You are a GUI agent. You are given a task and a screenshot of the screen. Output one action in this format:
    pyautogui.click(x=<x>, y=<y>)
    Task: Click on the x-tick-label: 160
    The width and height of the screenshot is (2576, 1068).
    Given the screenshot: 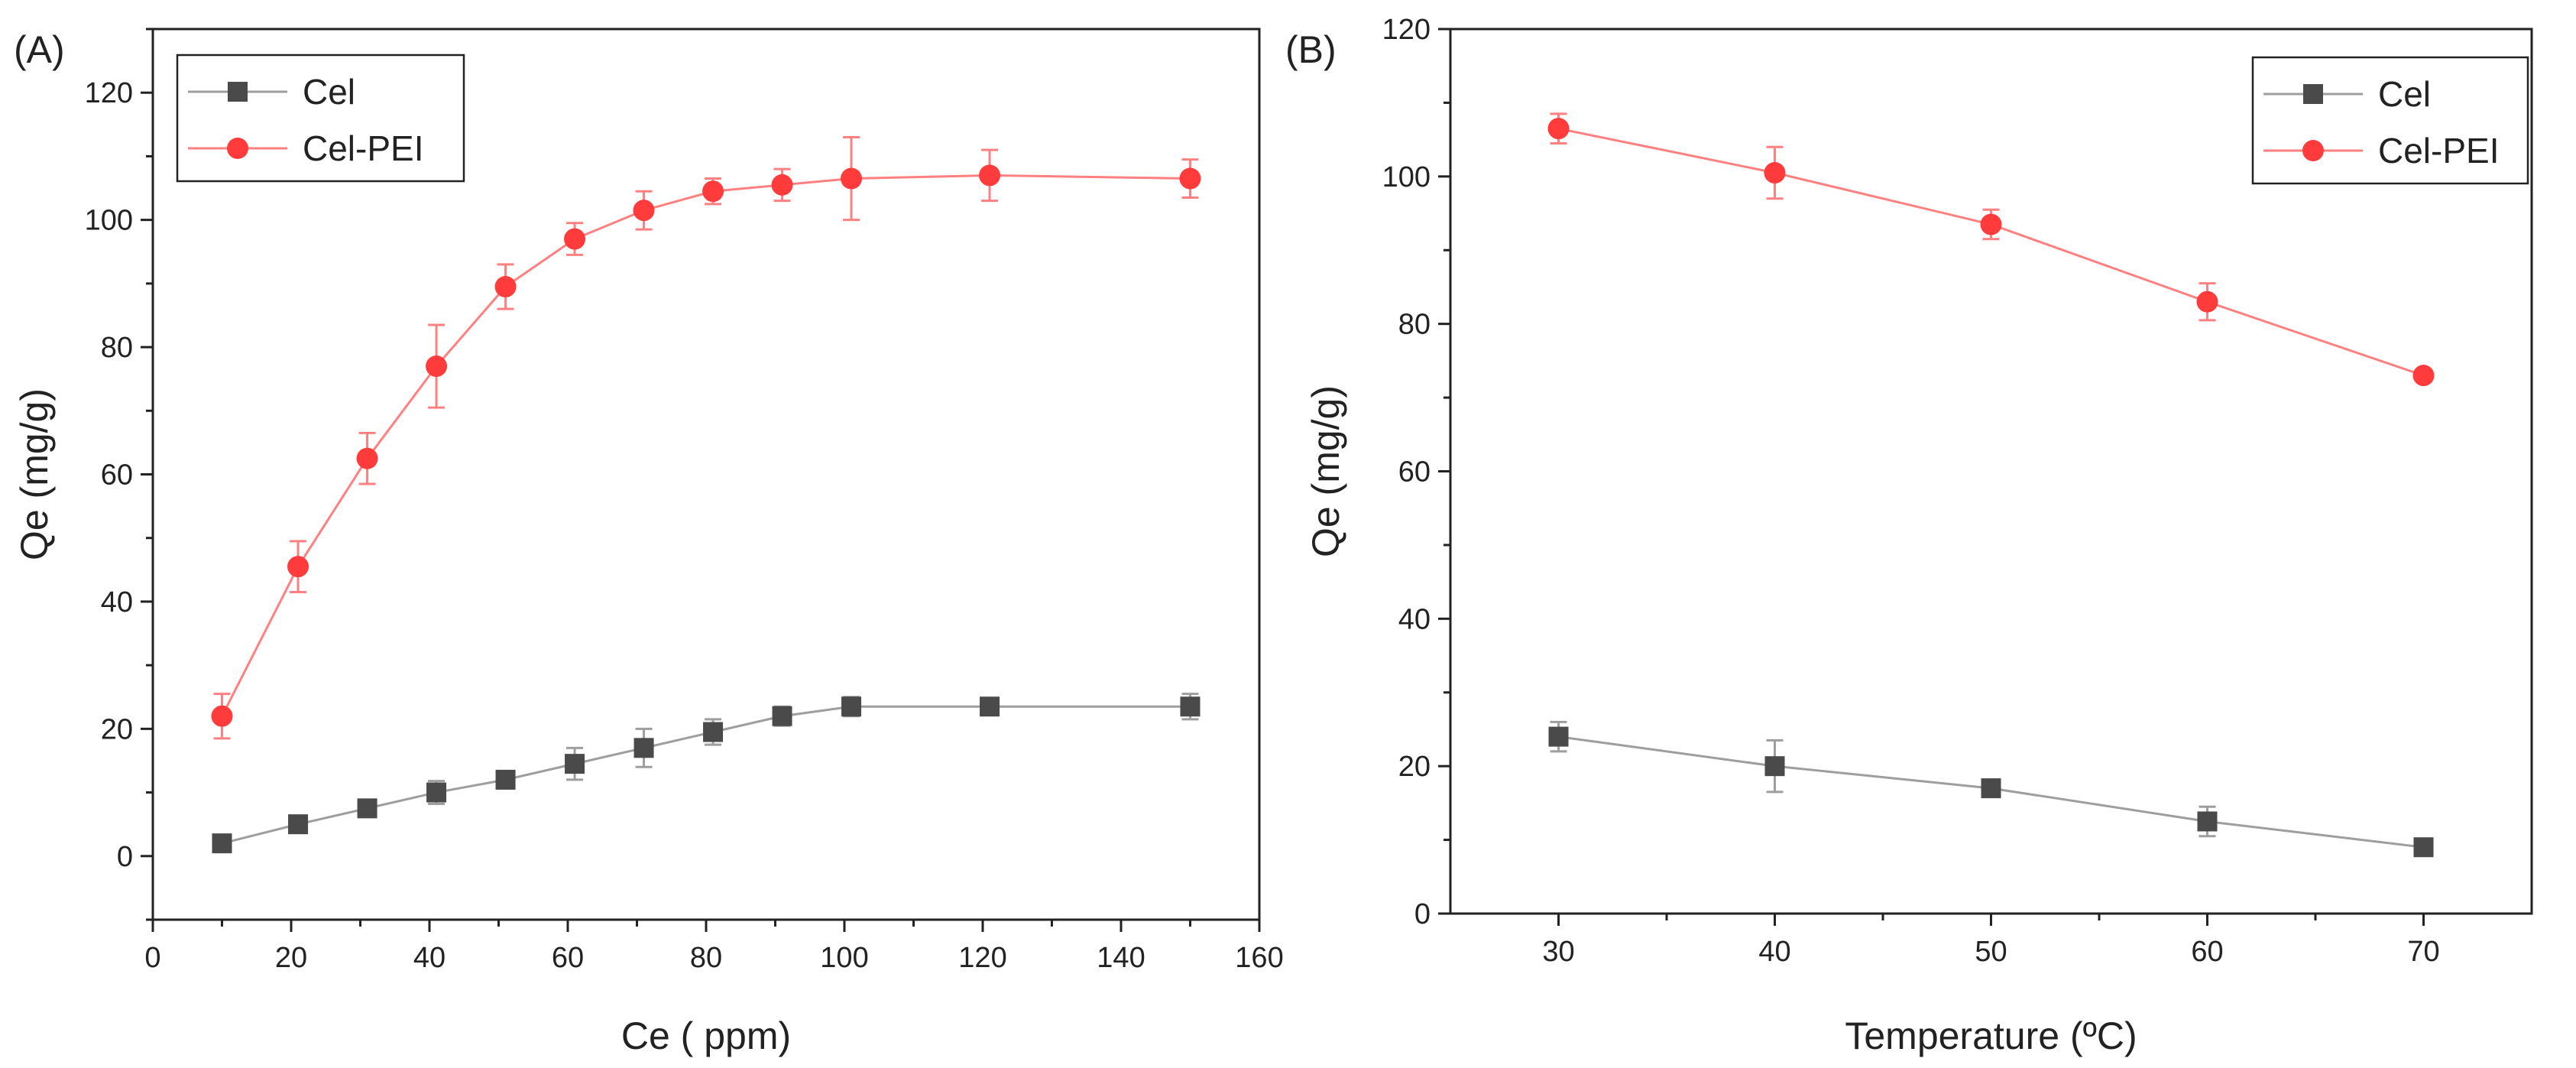 What is the action you would take?
    pyautogui.click(x=1259, y=958)
    